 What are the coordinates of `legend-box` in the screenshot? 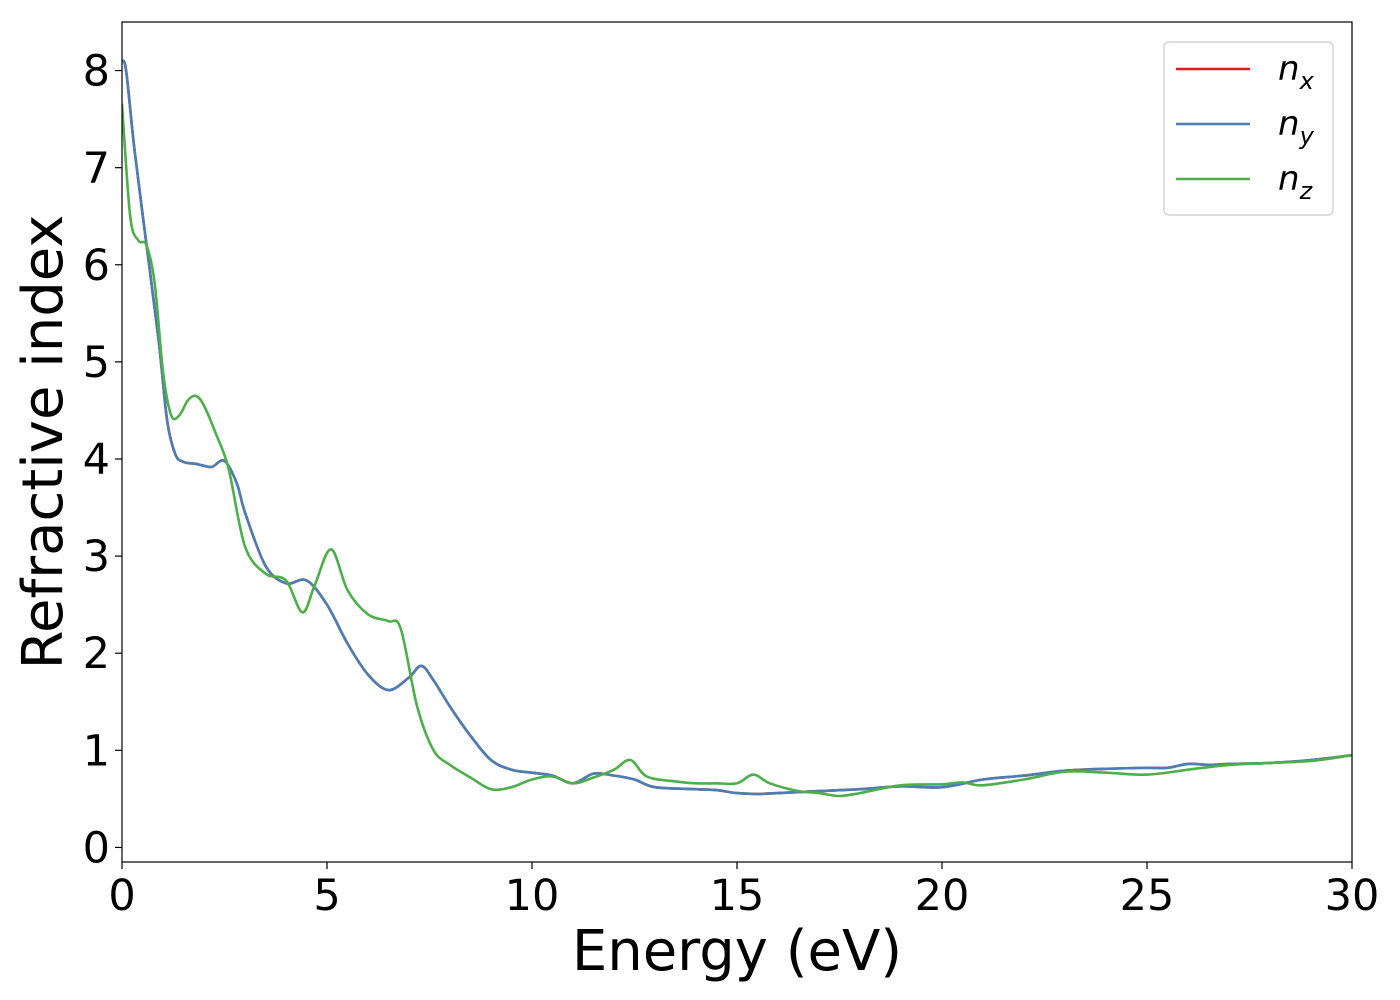 It's located at (1248, 128).